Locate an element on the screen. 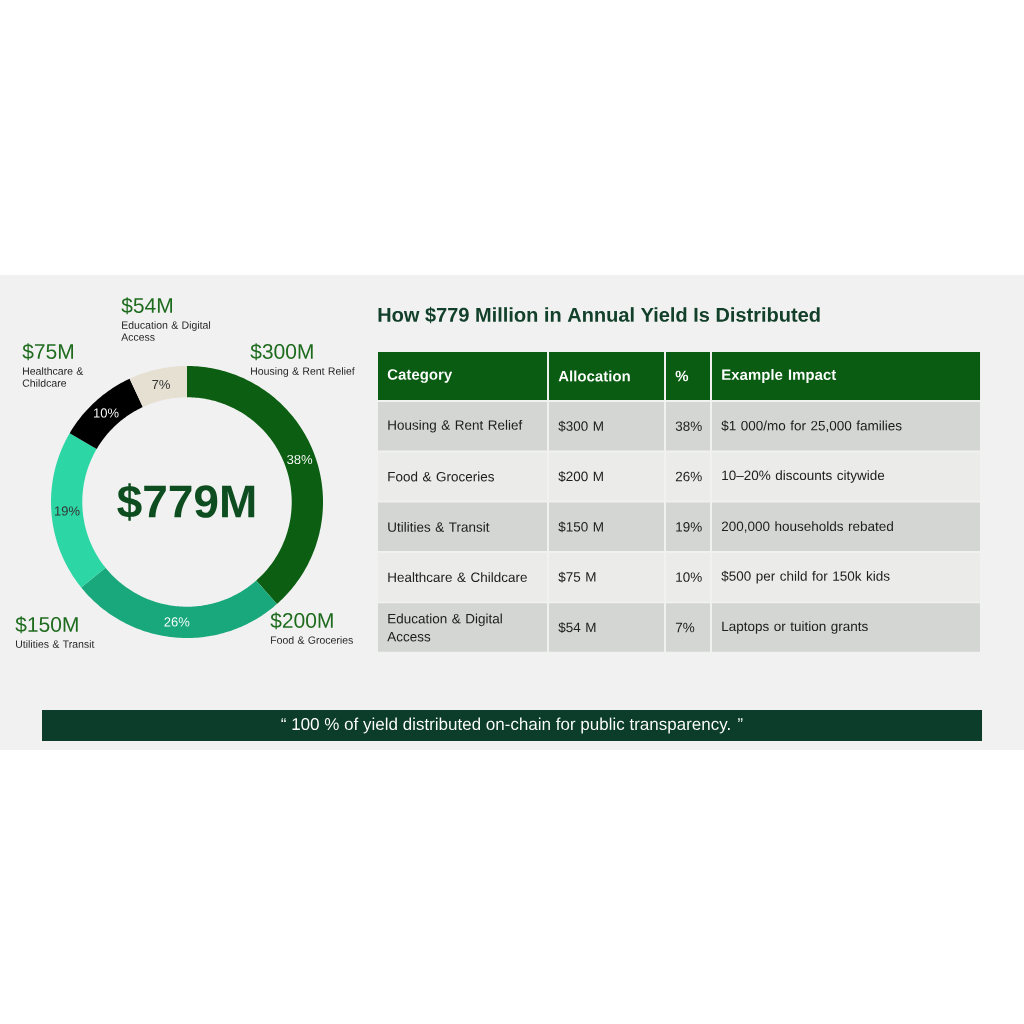  text: Healthcare & Childcare is located at coordinates (457, 577).